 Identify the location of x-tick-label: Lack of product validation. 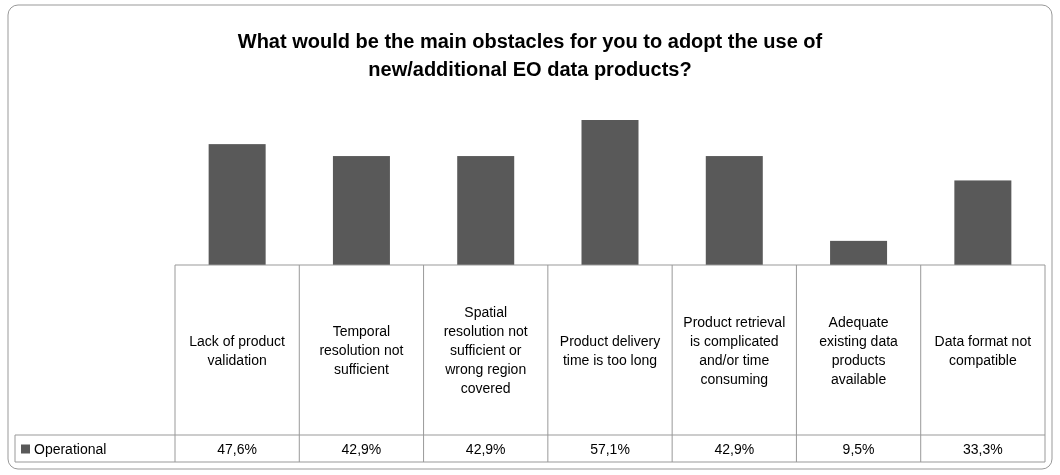
(237, 350).